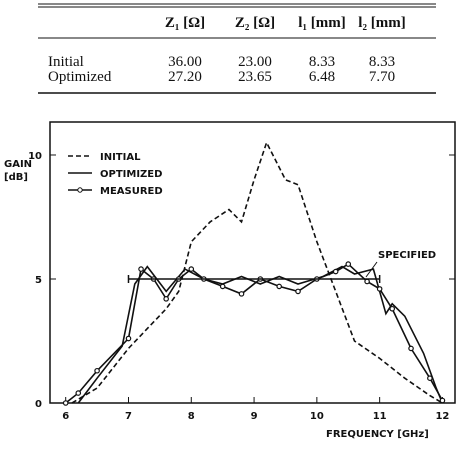 This screenshot has height=457, width=474. I want to click on legend-marker, so click(80, 190).